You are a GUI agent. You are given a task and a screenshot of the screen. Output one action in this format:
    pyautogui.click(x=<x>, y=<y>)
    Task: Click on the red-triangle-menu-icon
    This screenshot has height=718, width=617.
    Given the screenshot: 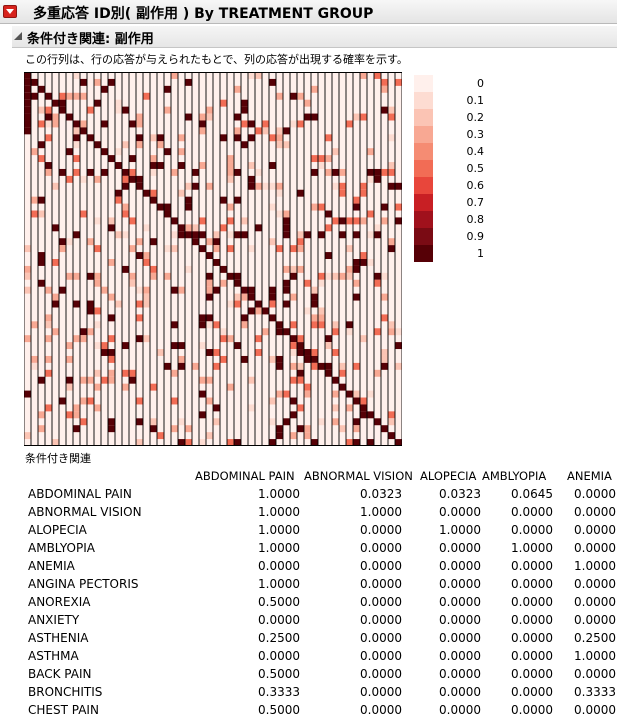 What is the action you would take?
    pyautogui.click(x=10, y=11)
    